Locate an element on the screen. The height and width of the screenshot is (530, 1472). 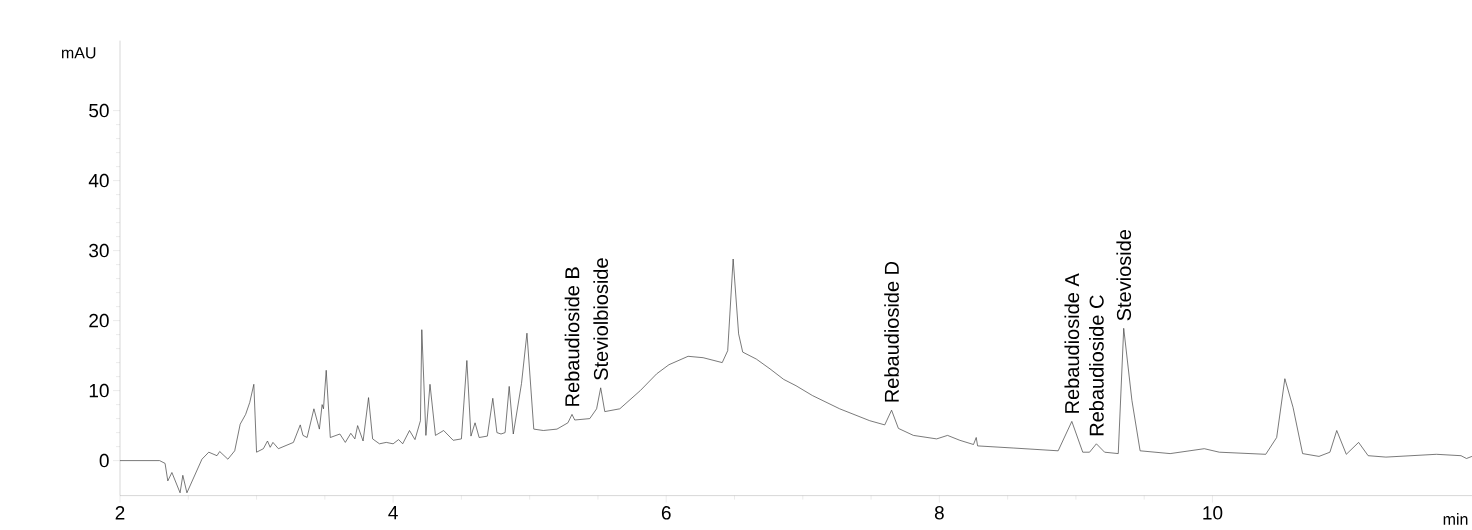
x-tick-label: 2 is located at coordinates (120, 513).